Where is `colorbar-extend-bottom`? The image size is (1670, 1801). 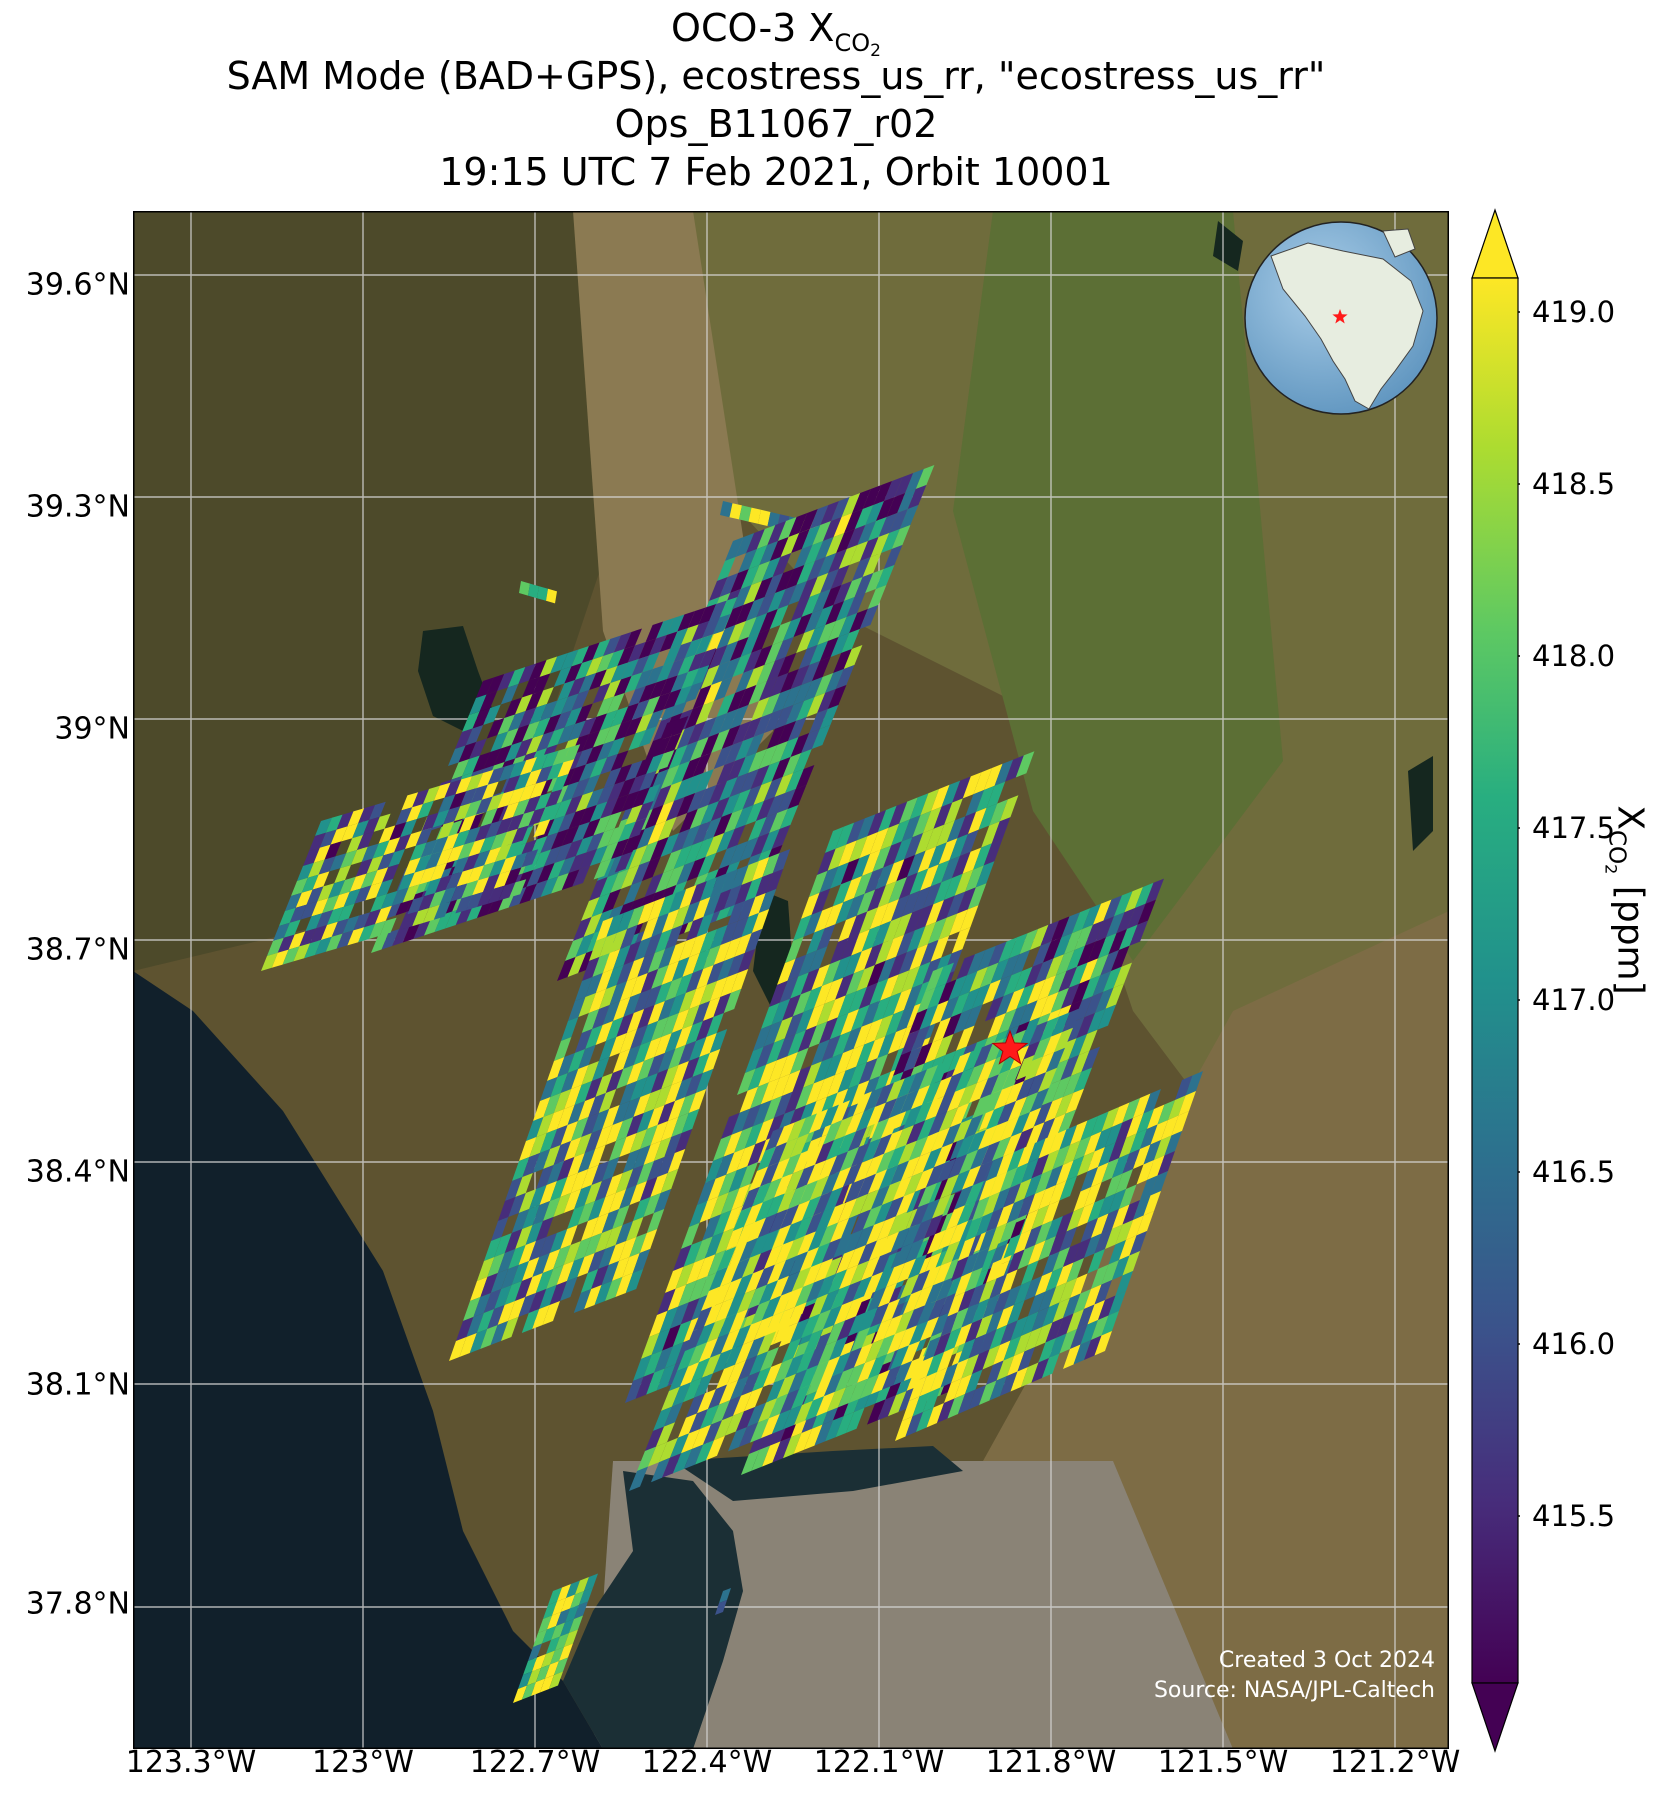
colorbar-extend-bottom is located at coordinates (1495, 1717).